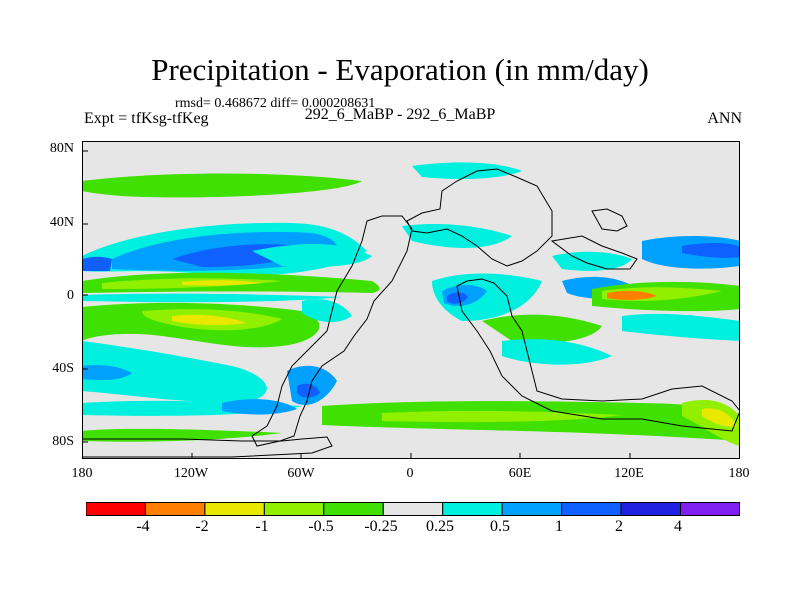  What do you see at coordinates (711, 250) in the screenshot?
I see `east-asia-darkblue` at bounding box center [711, 250].